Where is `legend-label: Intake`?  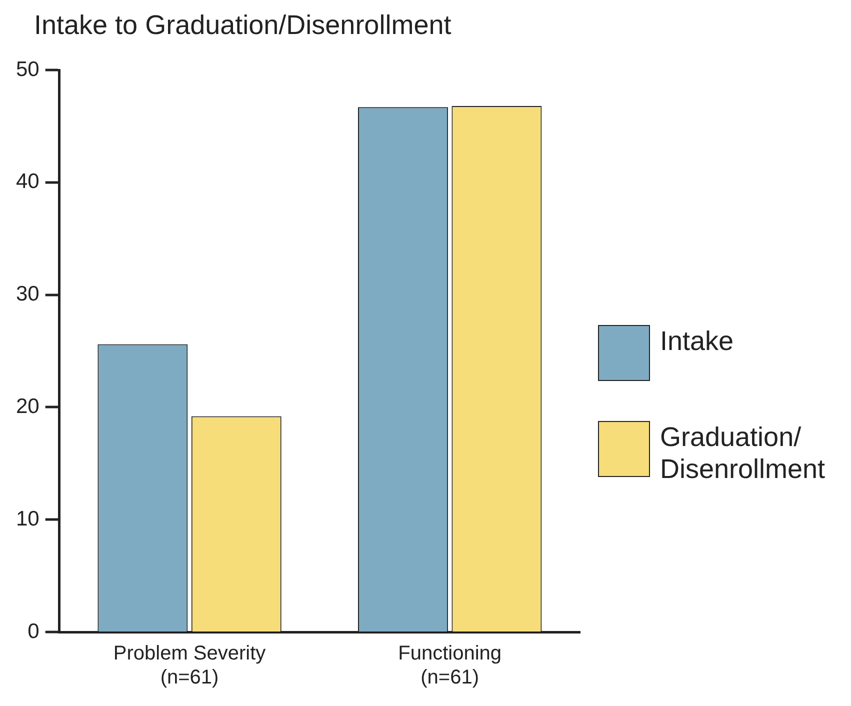
legend-label: Intake is located at coordinates (697, 341).